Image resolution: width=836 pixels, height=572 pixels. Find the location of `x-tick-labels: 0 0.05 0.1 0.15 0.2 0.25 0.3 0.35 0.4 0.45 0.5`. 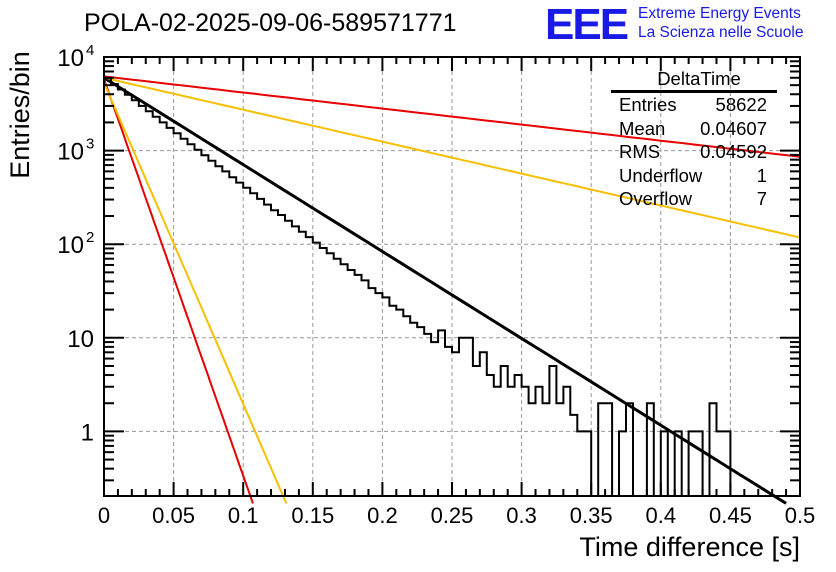

x-tick-labels: 0 0.05 0.1 0.15 0.2 0.25 0.3 0.35 0.4 0.45 0.5 is located at coordinates (456, 515).